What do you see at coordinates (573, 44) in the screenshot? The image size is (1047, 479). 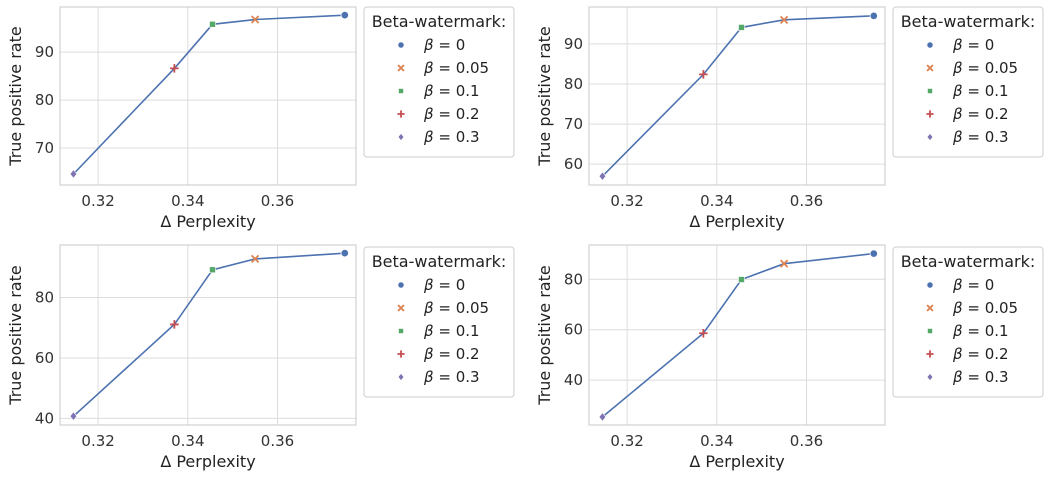 I see `y-tick-label: 90` at bounding box center [573, 44].